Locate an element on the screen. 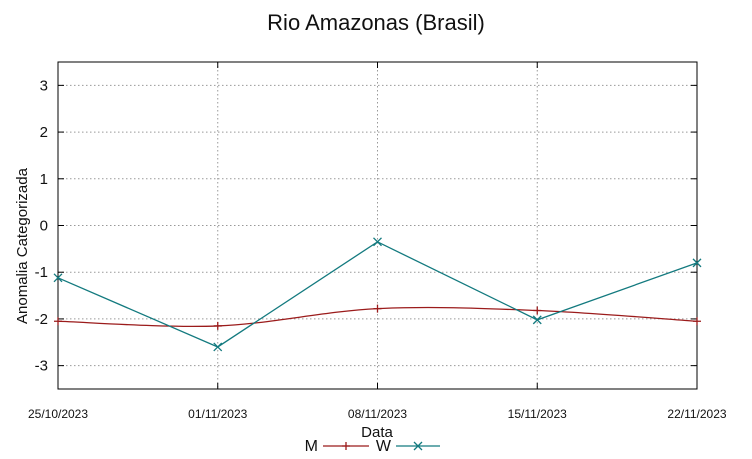 This screenshot has height=459, width=752. y-tick-label: 2 is located at coordinates (44, 132).